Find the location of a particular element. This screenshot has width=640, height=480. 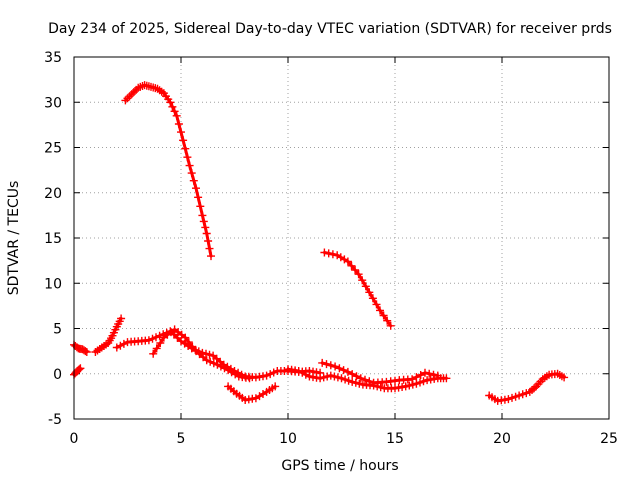

x-tick-label: 0 is located at coordinates (74, 439).